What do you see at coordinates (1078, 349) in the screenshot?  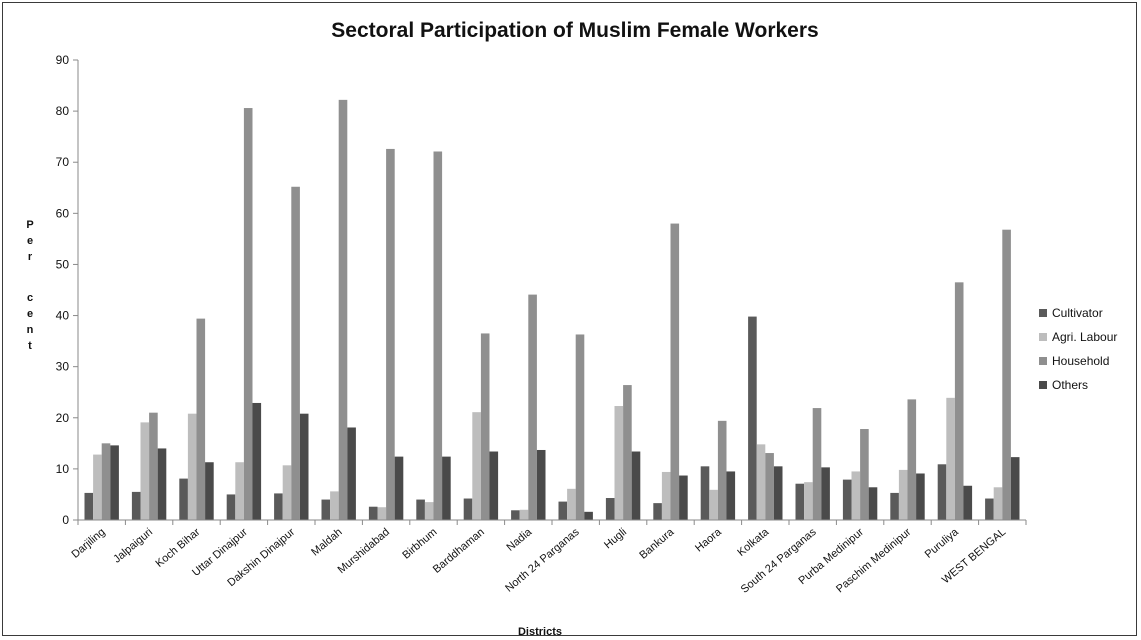 I see `legend: Cultivator Agri. Labour Household Others` at bounding box center [1078, 349].